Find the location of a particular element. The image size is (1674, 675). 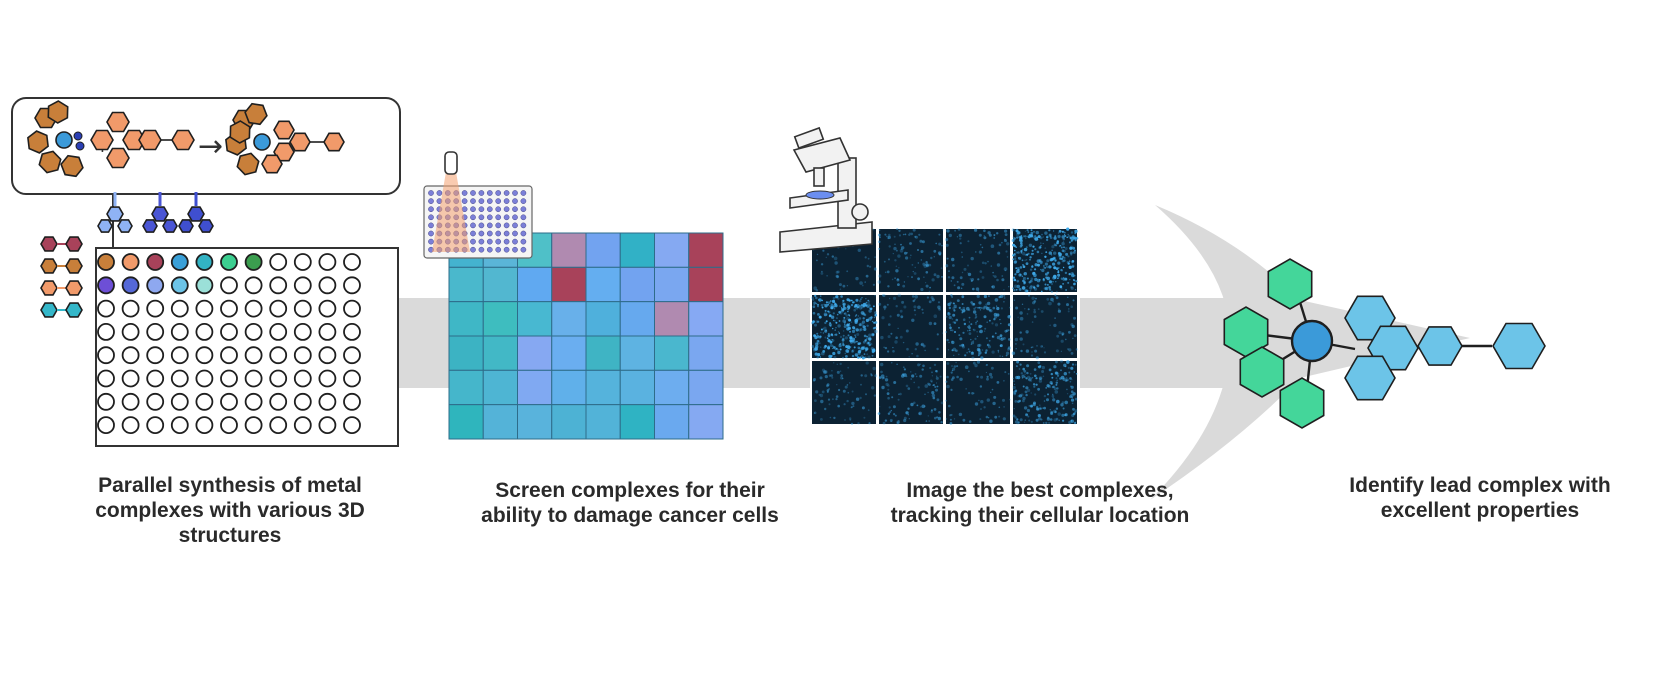

legend-ring is located at coordinates (49, 288).